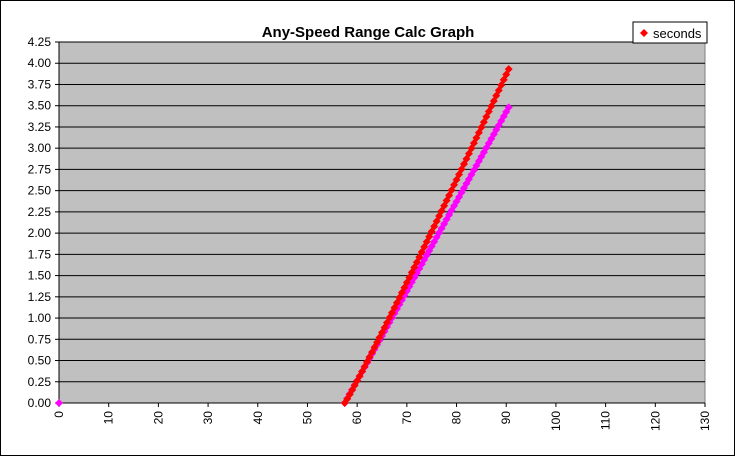 Image resolution: width=735 pixels, height=456 pixels. What do you see at coordinates (556, 421) in the screenshot?
I see `x-tick-label: 100` at bounding box center [556, 421].